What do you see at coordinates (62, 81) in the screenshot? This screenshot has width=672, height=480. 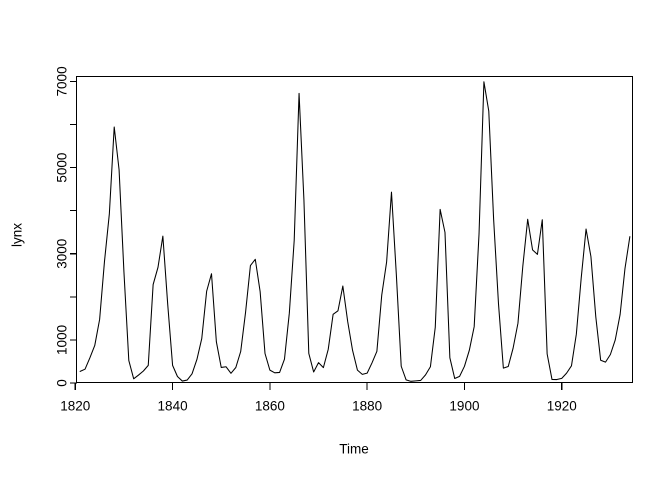 I see `y-tick-label-7000: 7000` at bounding box center [62, 81].